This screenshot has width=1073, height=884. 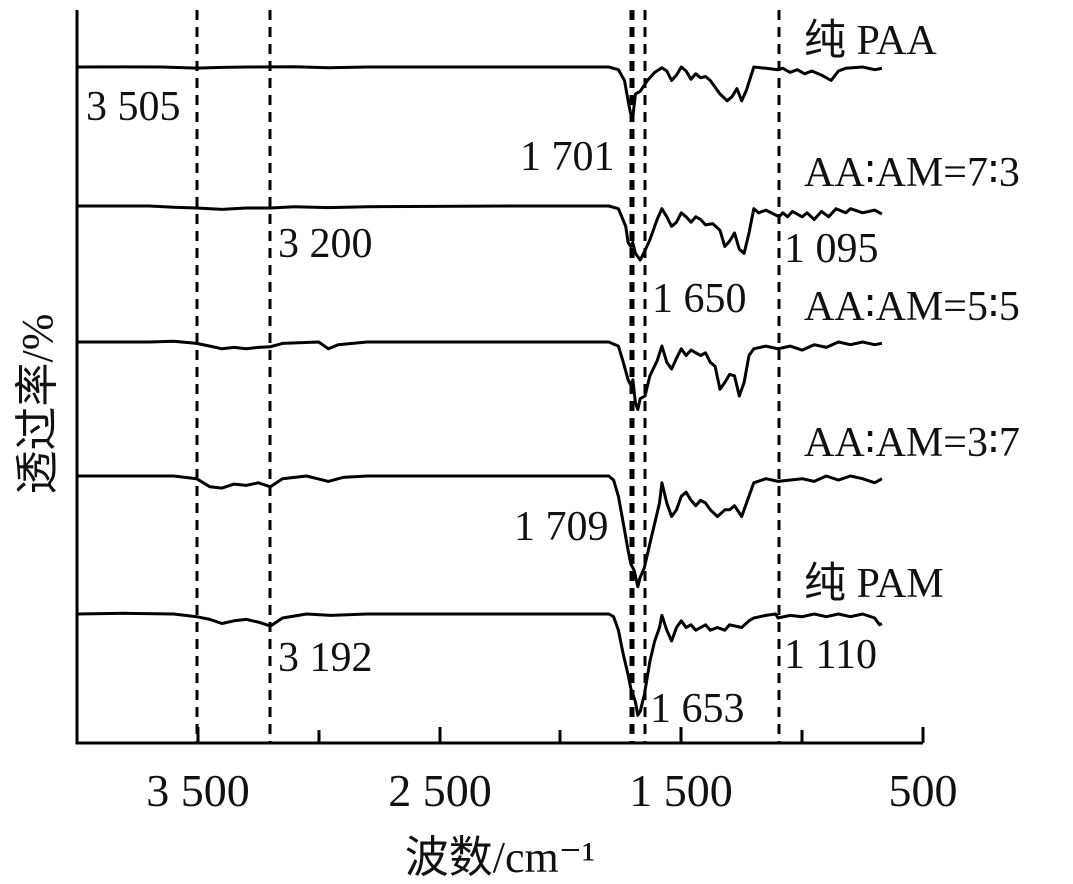 What do you see at coordinates (912, 307) in the screenshot?
I see `series-label: AA∶AM=5∶5` at bounding box center [912, 307].